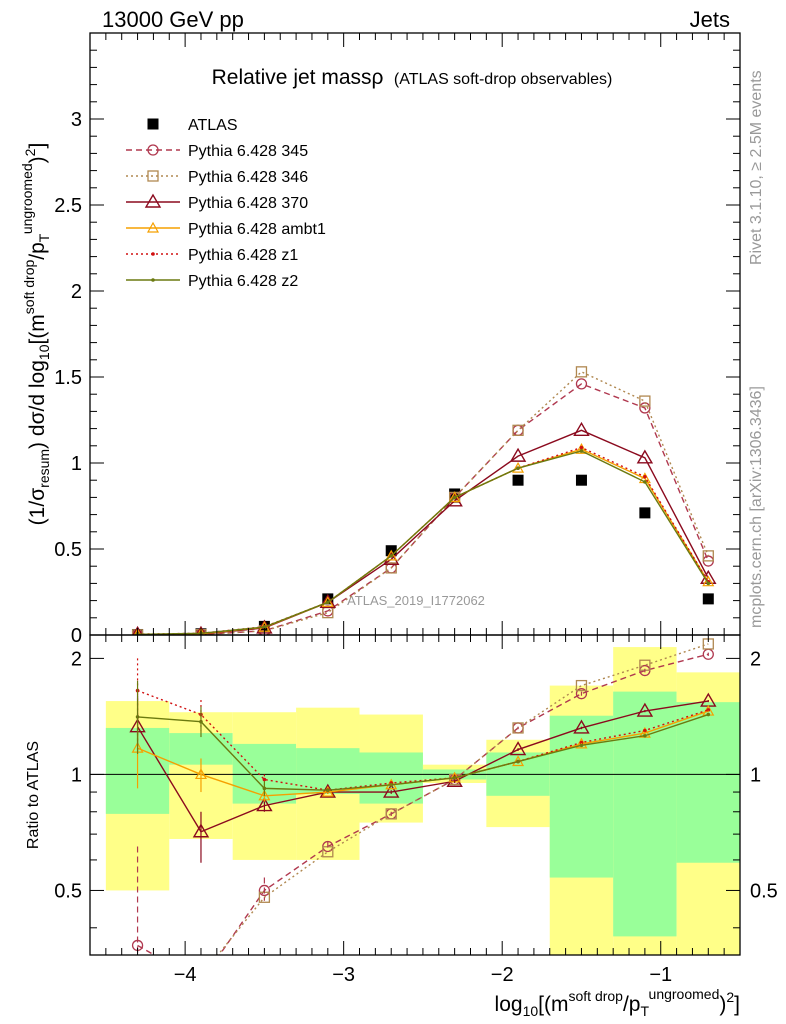  I want to click on x-axis-label: log10[(msoft drop/pTungroomed)2], so click(617, 1002).